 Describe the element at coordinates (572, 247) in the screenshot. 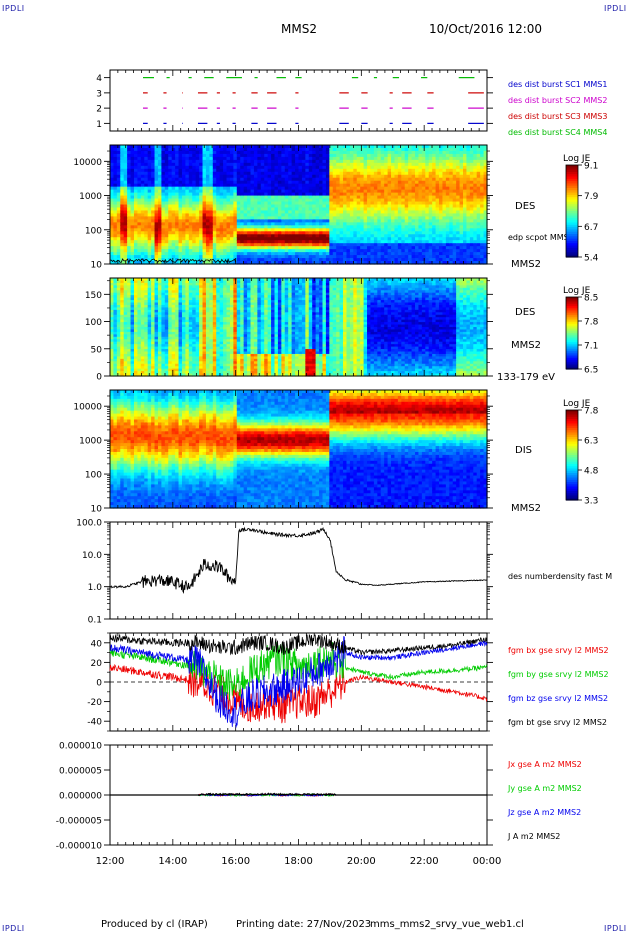

I see `des-energy-colorbar-cell` at that location.